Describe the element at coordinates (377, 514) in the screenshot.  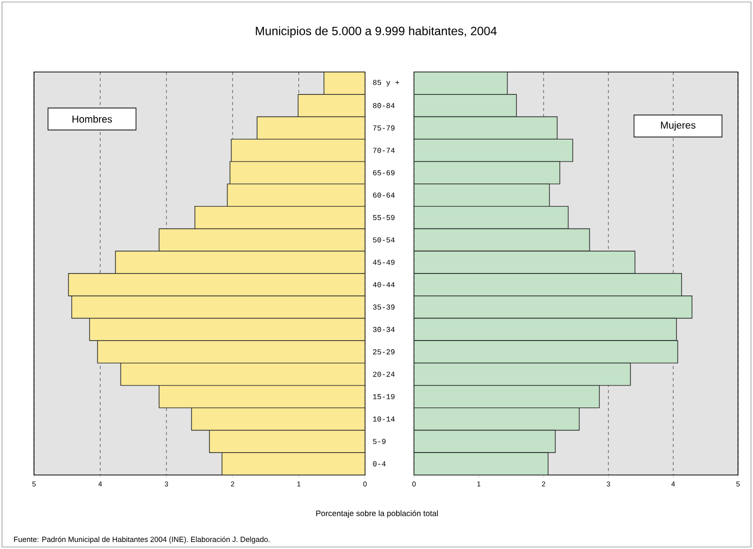
I see `x-axis-title: Porcentaje sobre la población total` at that location.